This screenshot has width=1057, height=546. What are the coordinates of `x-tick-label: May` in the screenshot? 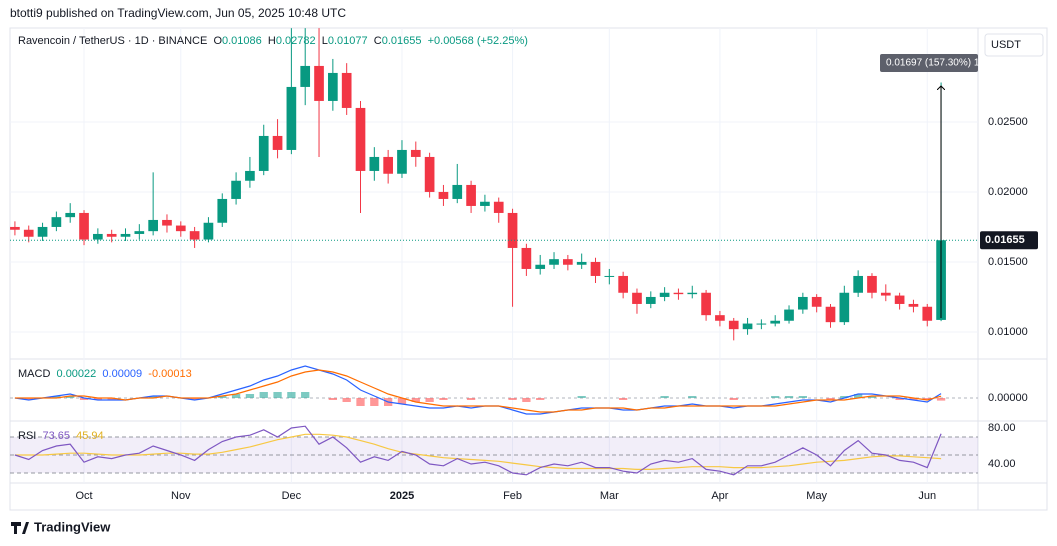 It's located at (816, 496).